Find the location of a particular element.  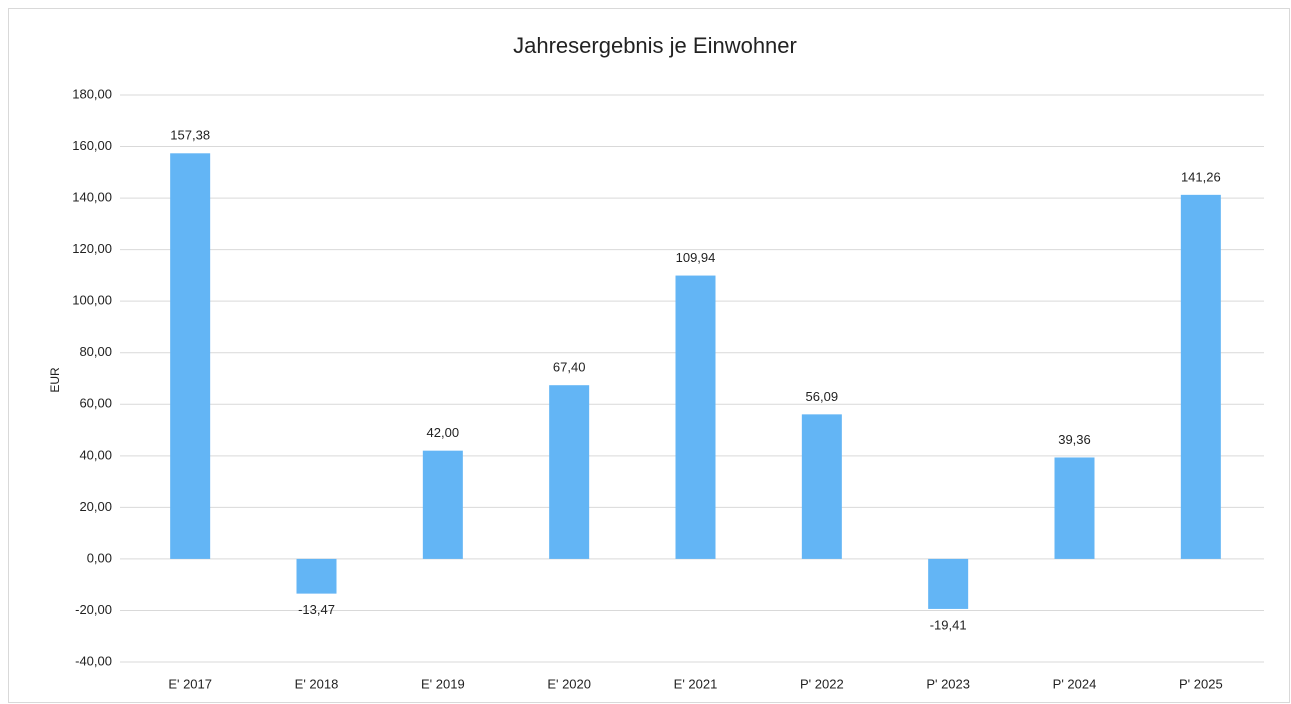

x-tick-label: E' 2021 is located at coordinates (696, 683).